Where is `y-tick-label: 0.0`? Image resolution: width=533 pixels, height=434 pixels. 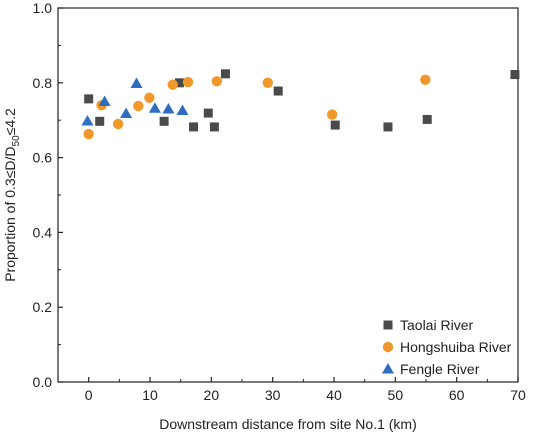
y-tick-label: 0.0 is located at coordinates (43, 382).